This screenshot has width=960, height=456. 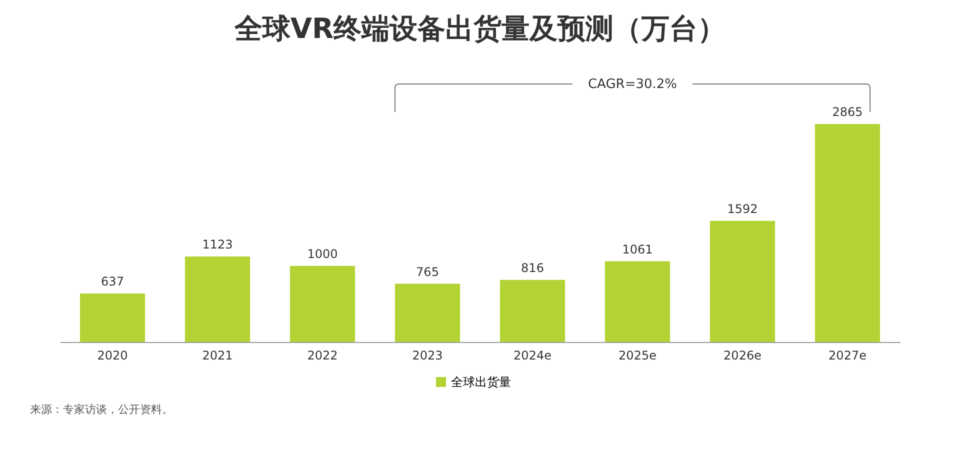 What do you see at coordinates (633, 84) in the screenshot?
I see `text: CAGR=30.2%` at bounding box center [633, 84].